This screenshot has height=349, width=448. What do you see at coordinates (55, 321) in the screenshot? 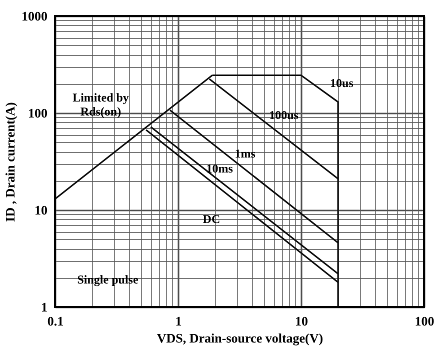
I see `x-tick-label: 0.1` at bounding box center [55, 321].